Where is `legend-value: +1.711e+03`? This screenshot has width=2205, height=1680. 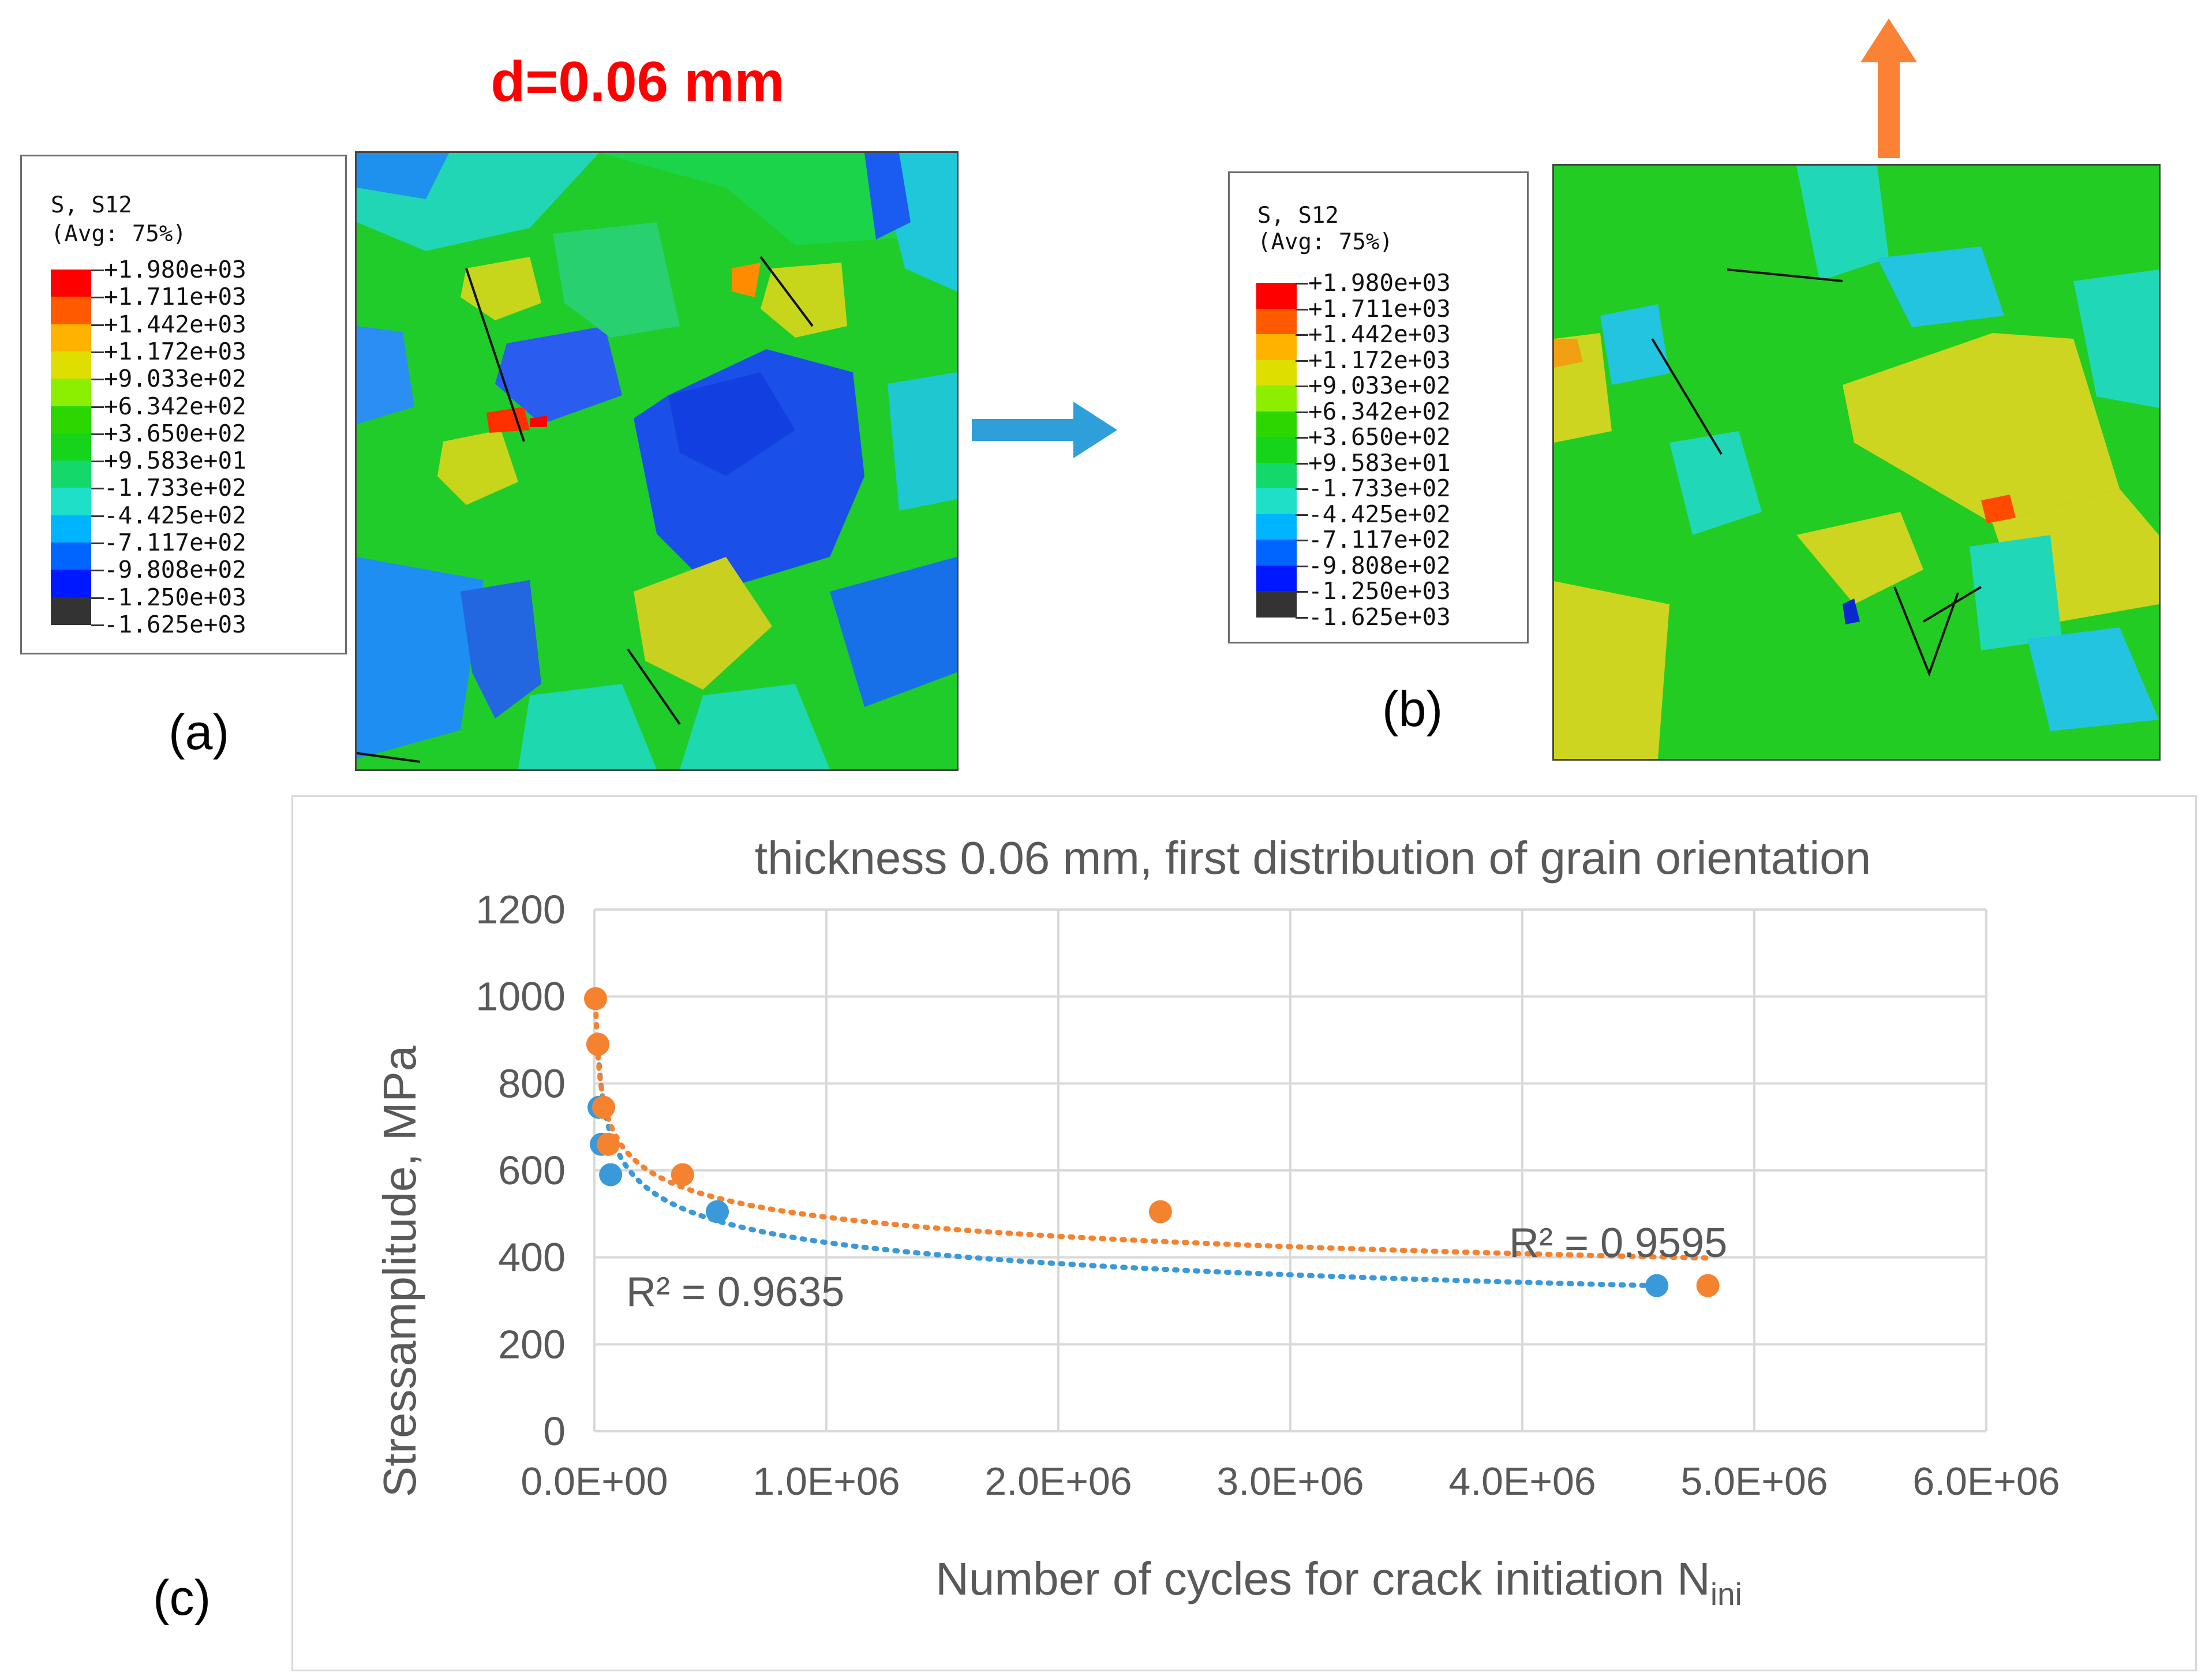
legend-value: +1.711e+03 is located at coordinates (1379, 309).